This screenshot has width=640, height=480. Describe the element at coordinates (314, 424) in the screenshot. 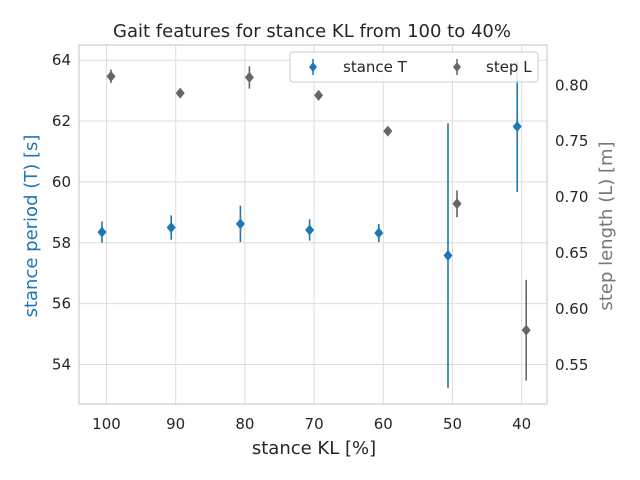

I see `x-tick-label: 70` at that location.